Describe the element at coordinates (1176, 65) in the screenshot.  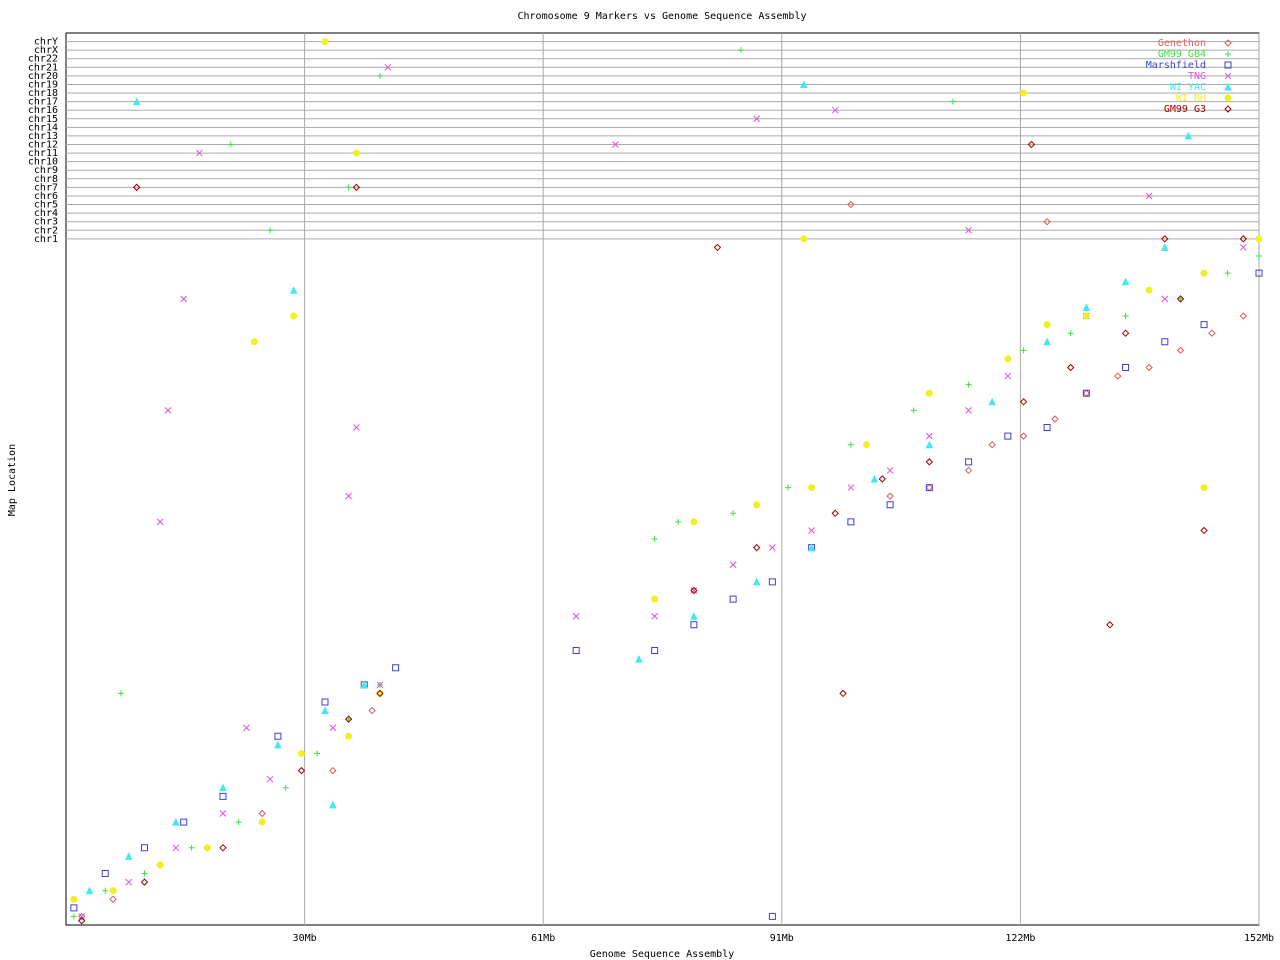
I see `legend-label: Marshfield` at that location.